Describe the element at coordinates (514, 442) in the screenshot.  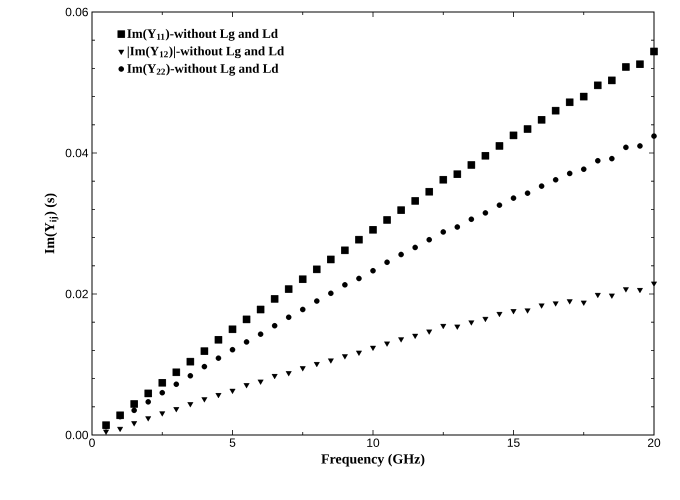
I see `x-tick-label: 15` at that location.